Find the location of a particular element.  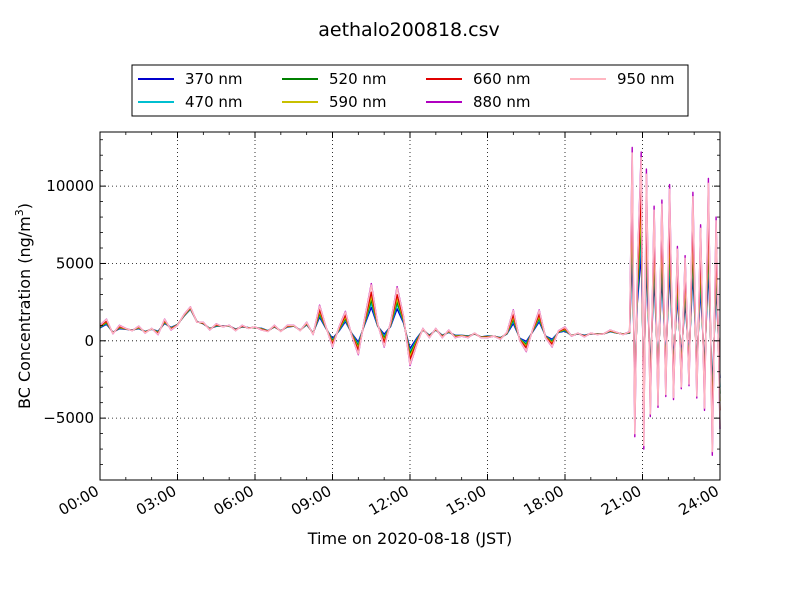

legend-label: 470 nm is located at coordinates (214, 102).